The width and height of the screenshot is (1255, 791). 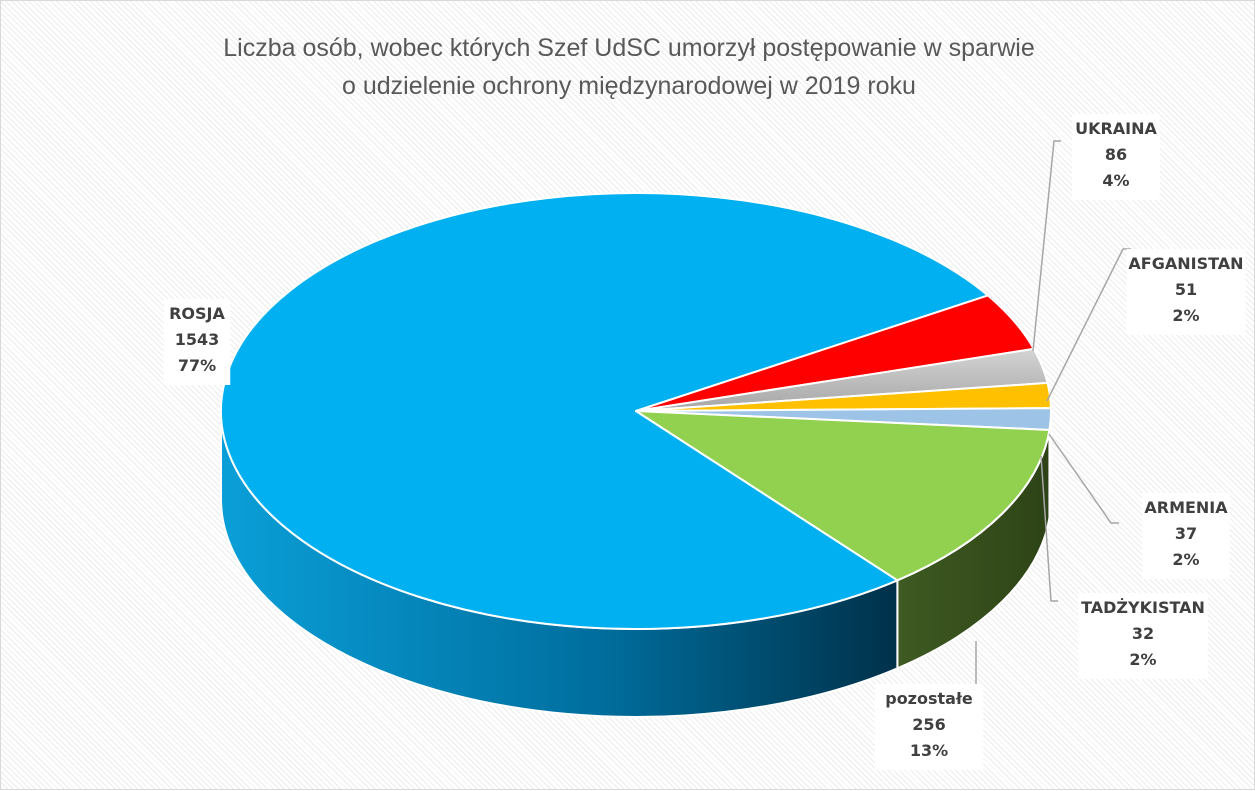 I want to click on data-label-value-rosja: 1543, so click(x=197, y=339).